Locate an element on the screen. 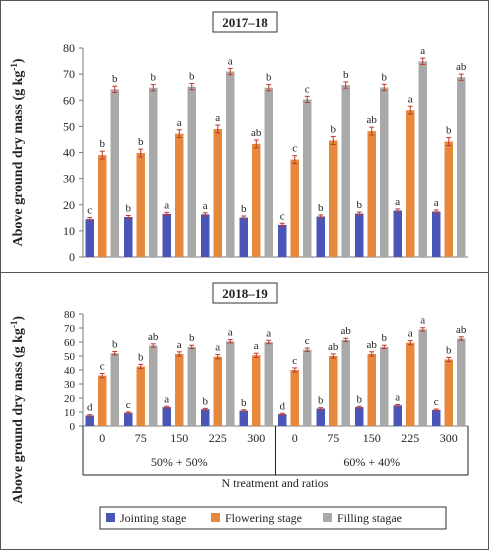 This screenshot has height=550, width=489. x-group-label: 60% + 40% is located at coordinates (371, 462).